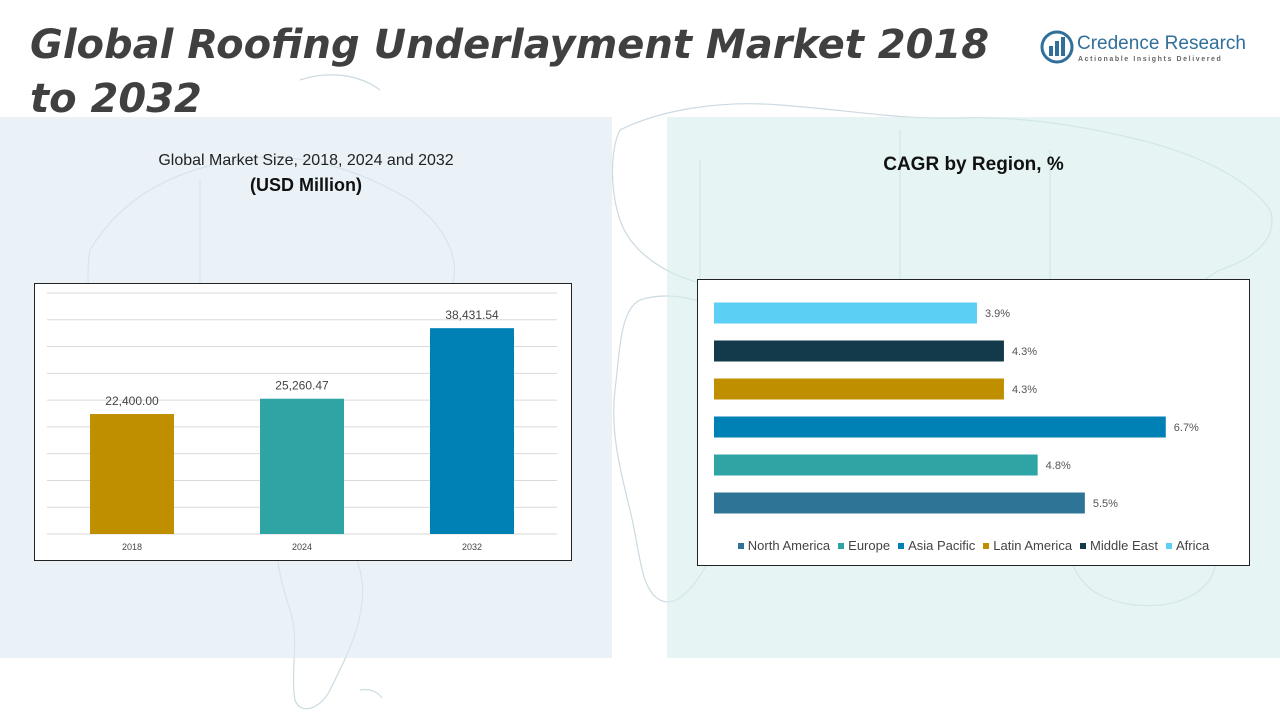 This screenshot has height=720, width=1280. Describe the element at coordinates (997, 314) in the screenshot. I see `bar-value-label: 3.9%` at that location.